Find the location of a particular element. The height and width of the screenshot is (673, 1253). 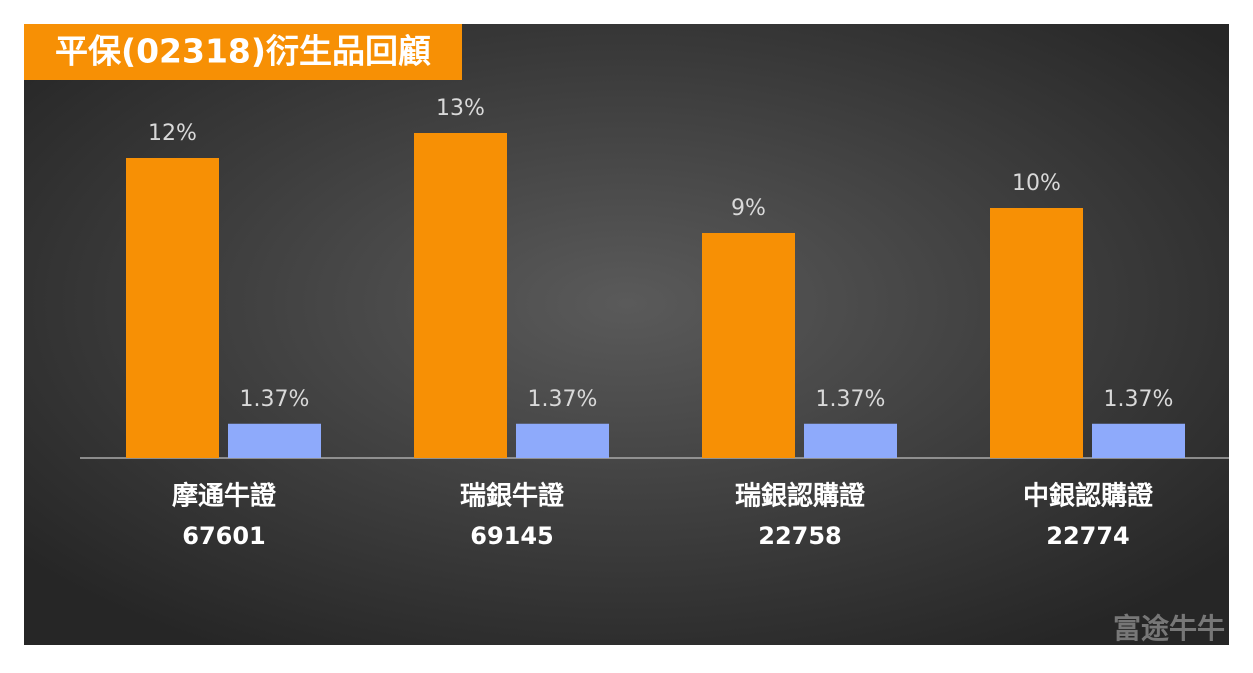

x-tick-label: 22758 is located at coordinates (800, 536).